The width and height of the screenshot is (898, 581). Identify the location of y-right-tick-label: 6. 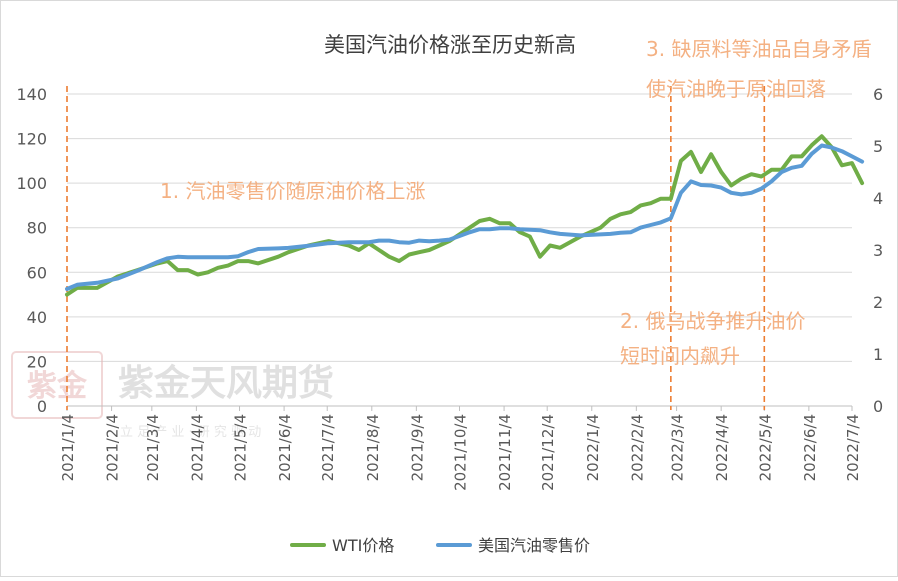
(878, 94).